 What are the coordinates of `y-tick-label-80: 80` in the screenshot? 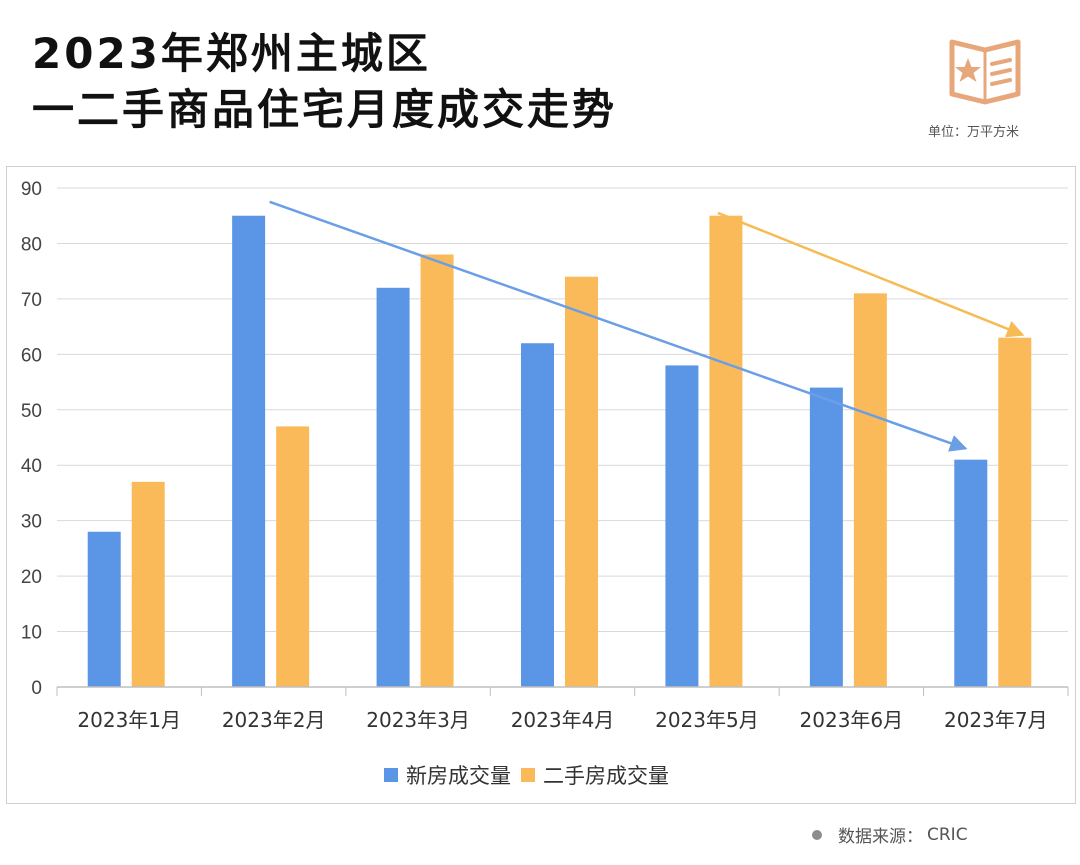 It's located at (31, 244).